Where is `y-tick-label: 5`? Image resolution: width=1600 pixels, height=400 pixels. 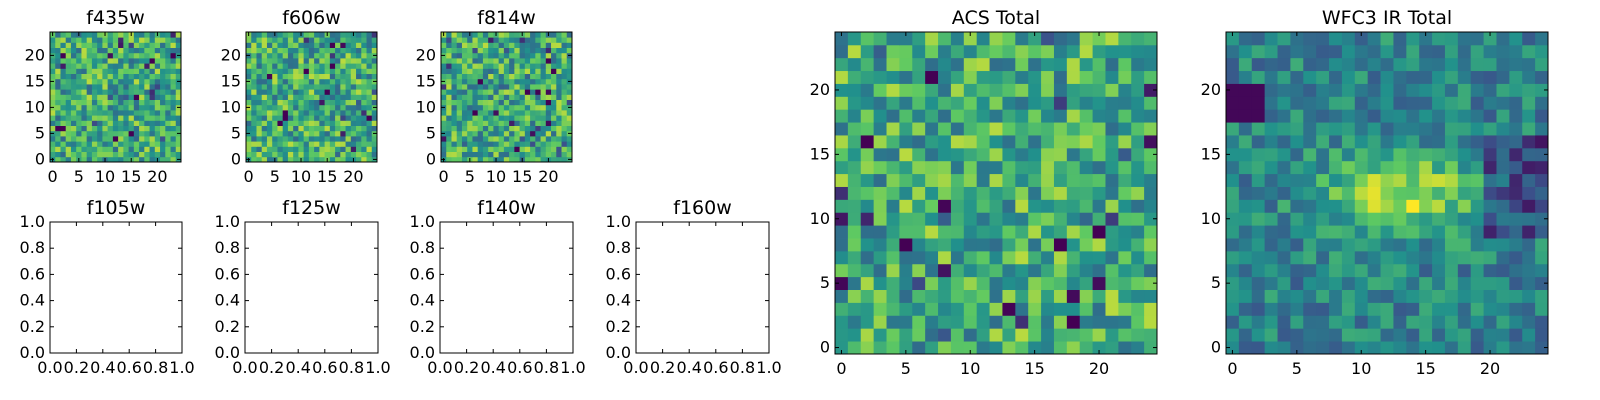
y-tick-label: 5 is located at coordinates (236, 132).